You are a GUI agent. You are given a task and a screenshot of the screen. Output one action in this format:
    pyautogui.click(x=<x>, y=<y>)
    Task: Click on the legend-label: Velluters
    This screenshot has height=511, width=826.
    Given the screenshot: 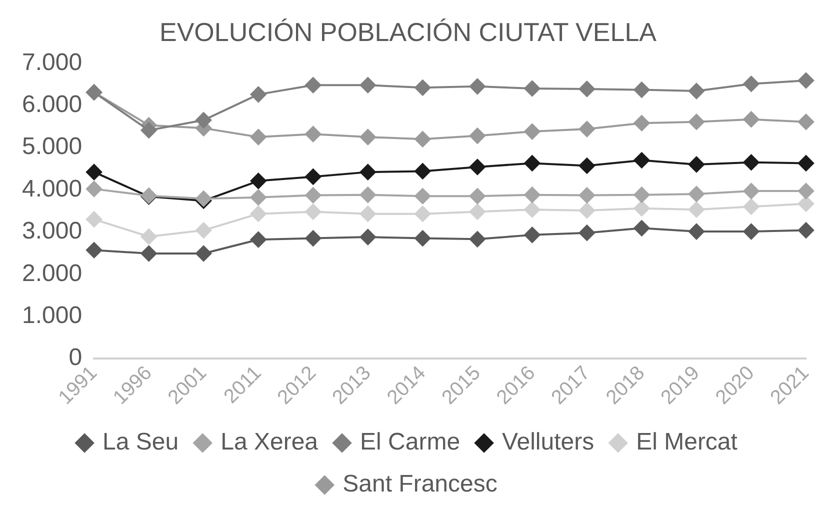 What is the action you would take?
    pyautogui.click(x=548, y=442)
    